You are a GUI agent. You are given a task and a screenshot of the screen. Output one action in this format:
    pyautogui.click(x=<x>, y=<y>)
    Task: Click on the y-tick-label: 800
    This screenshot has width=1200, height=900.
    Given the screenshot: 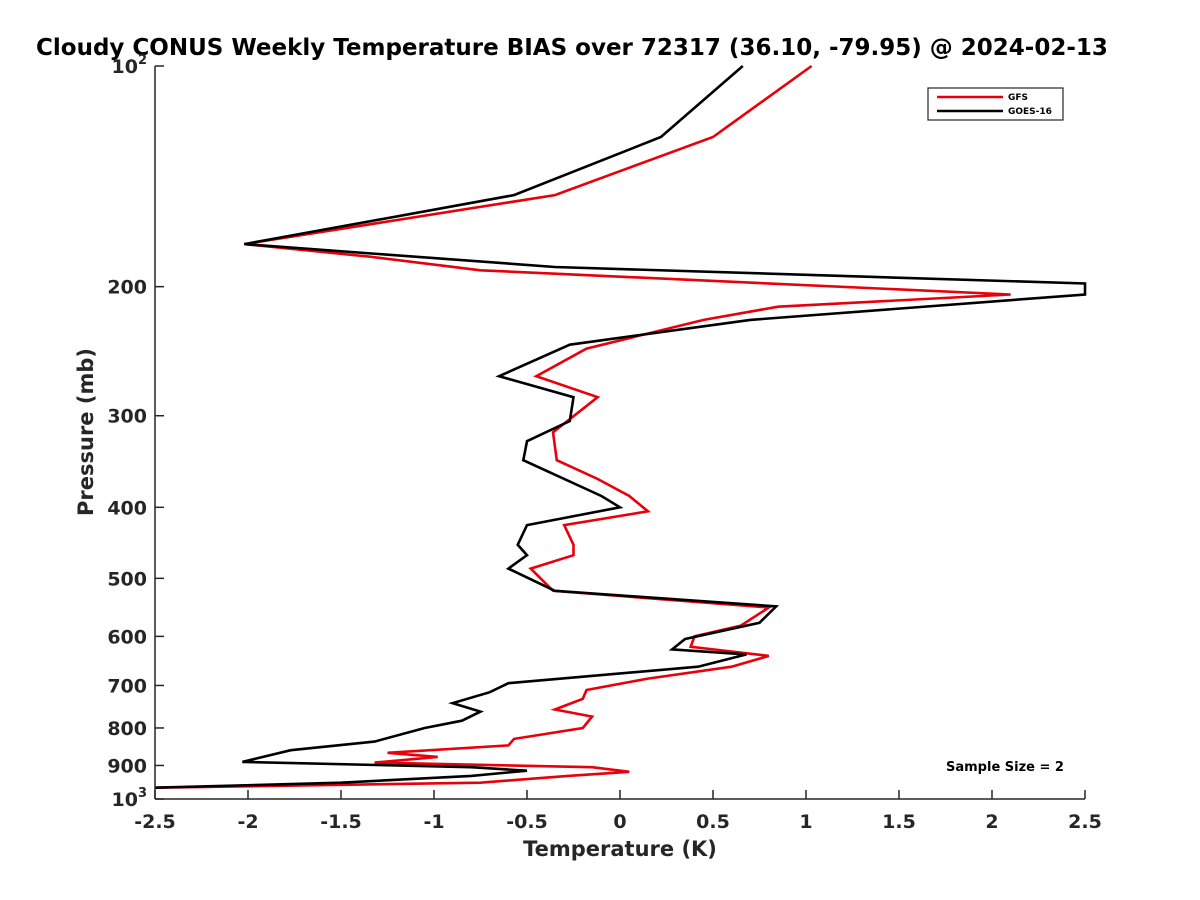 What is the action you would take?
    pyautogui.click(x=127, y=729)
    